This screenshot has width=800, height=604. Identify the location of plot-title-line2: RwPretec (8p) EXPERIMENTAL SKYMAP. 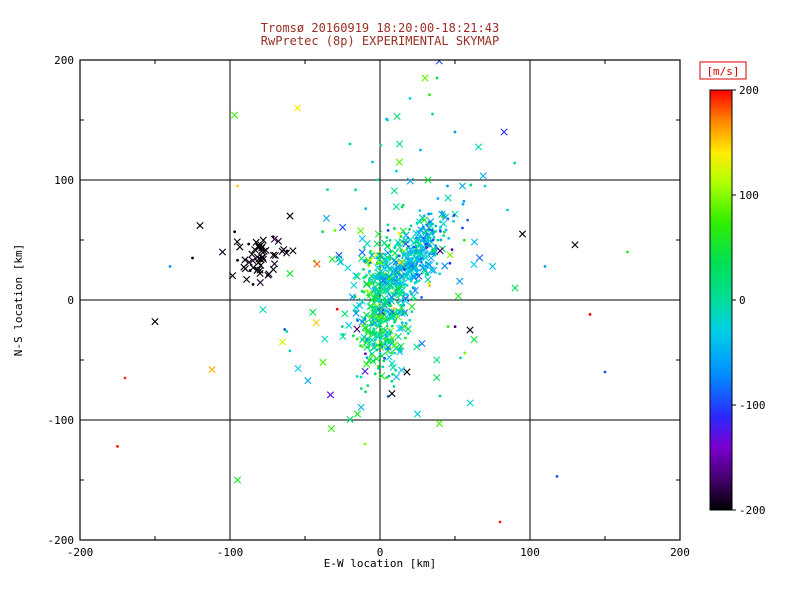
(380, 41).